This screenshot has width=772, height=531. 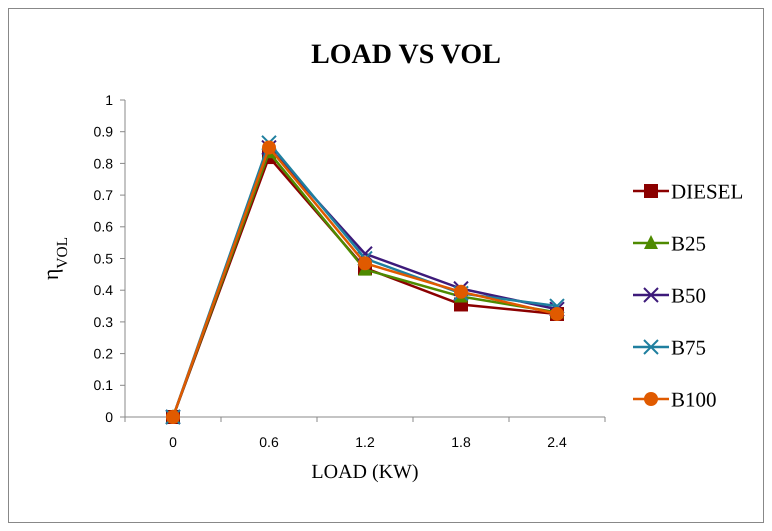 I want to click on y-tick-label: 0.2, so click(x=104, y=354).